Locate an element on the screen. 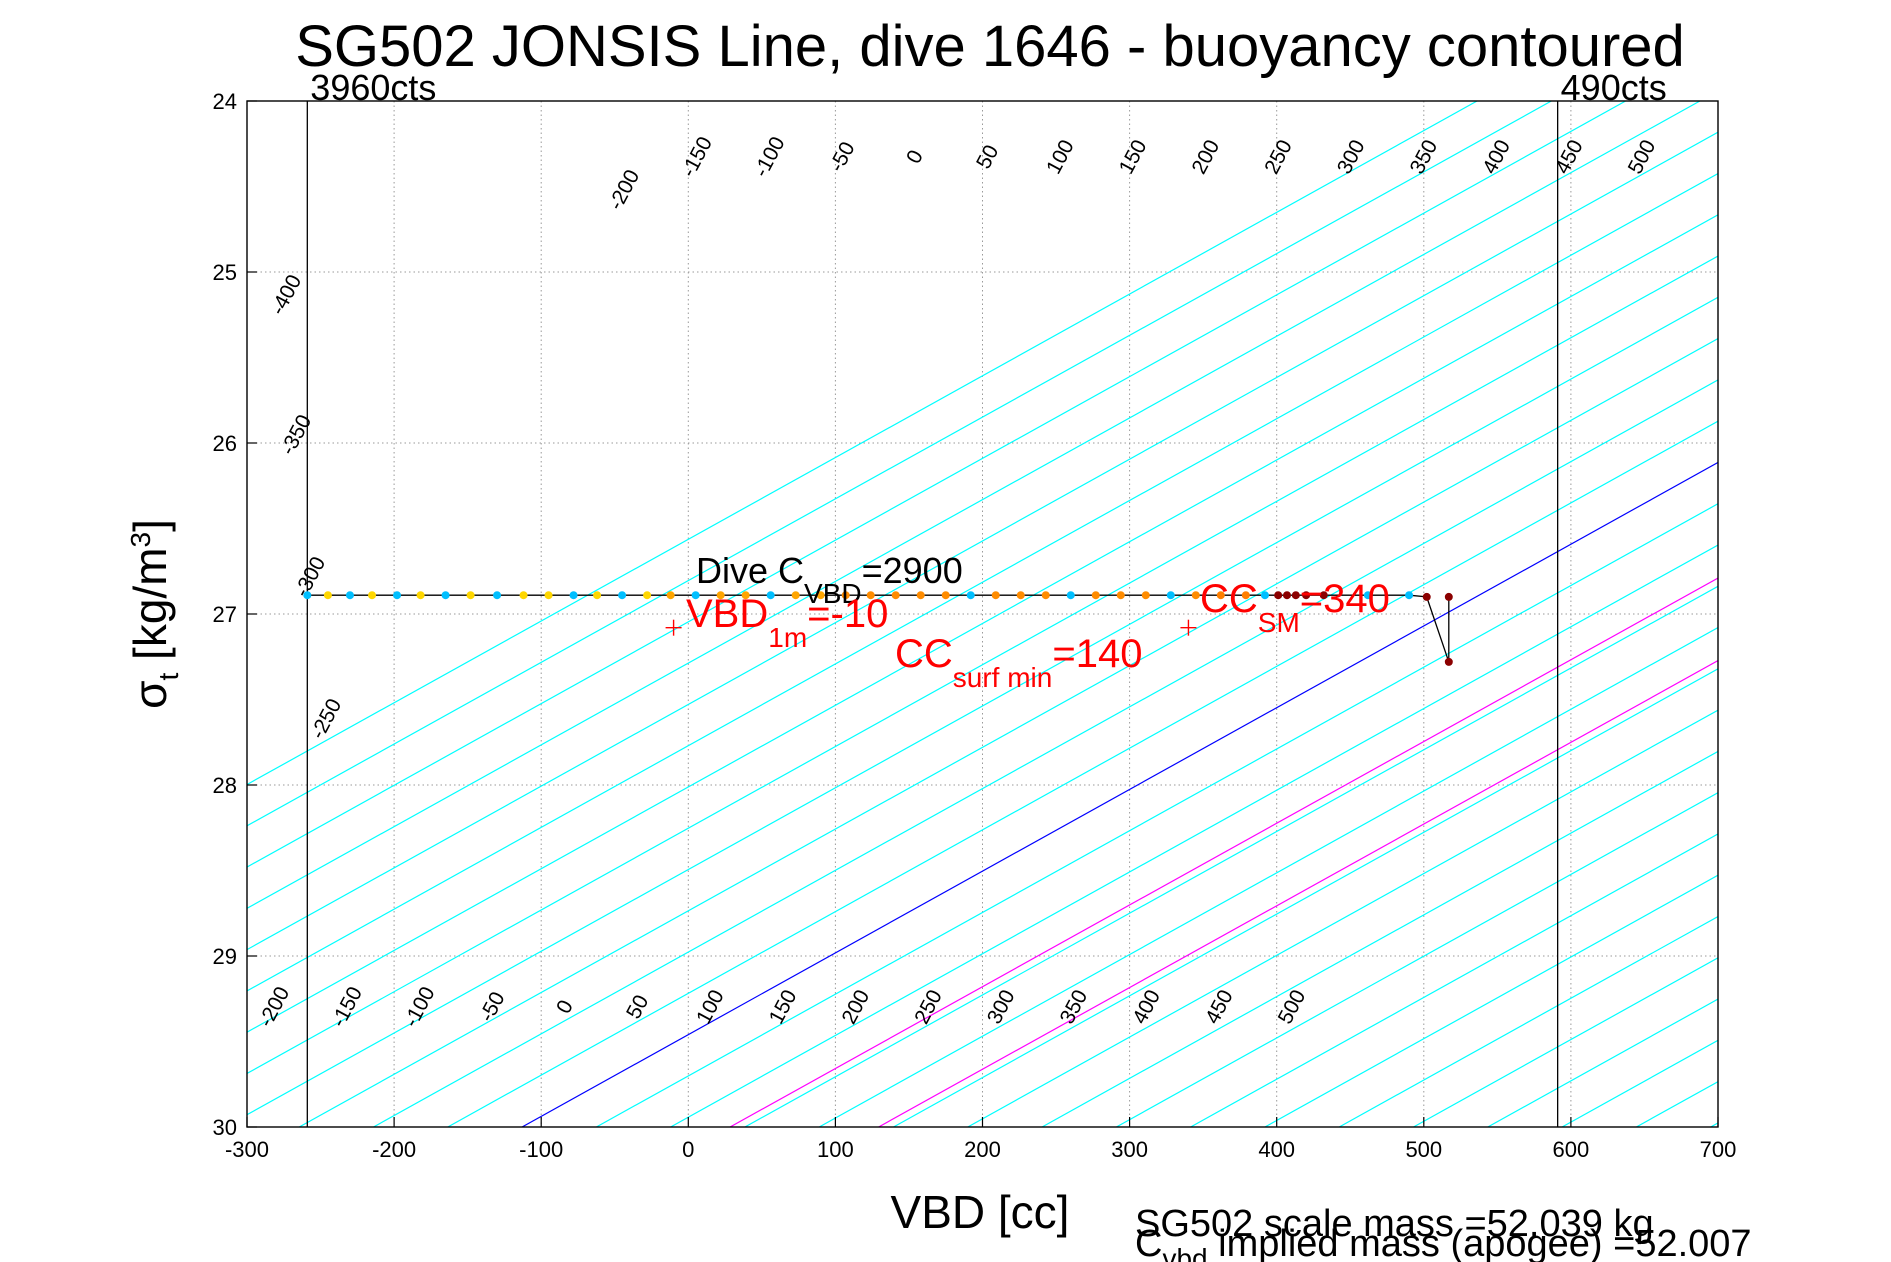 The width and height of the screenshot is (1891, 1262). y-tick-label: 29 is located at coordinates (225, 956).